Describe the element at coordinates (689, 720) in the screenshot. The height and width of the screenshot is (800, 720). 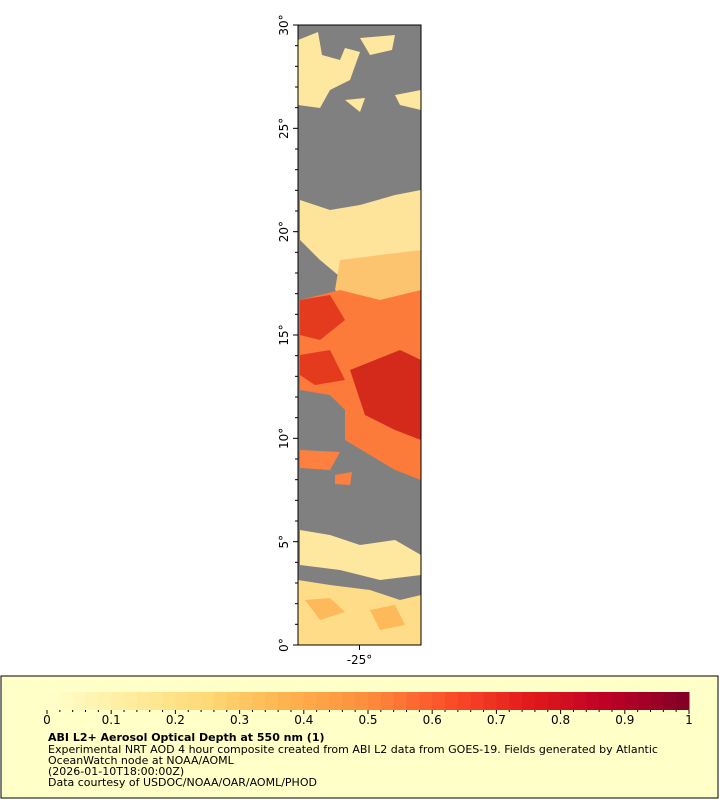
I see `colorbar-tick-label: 1` at that location.